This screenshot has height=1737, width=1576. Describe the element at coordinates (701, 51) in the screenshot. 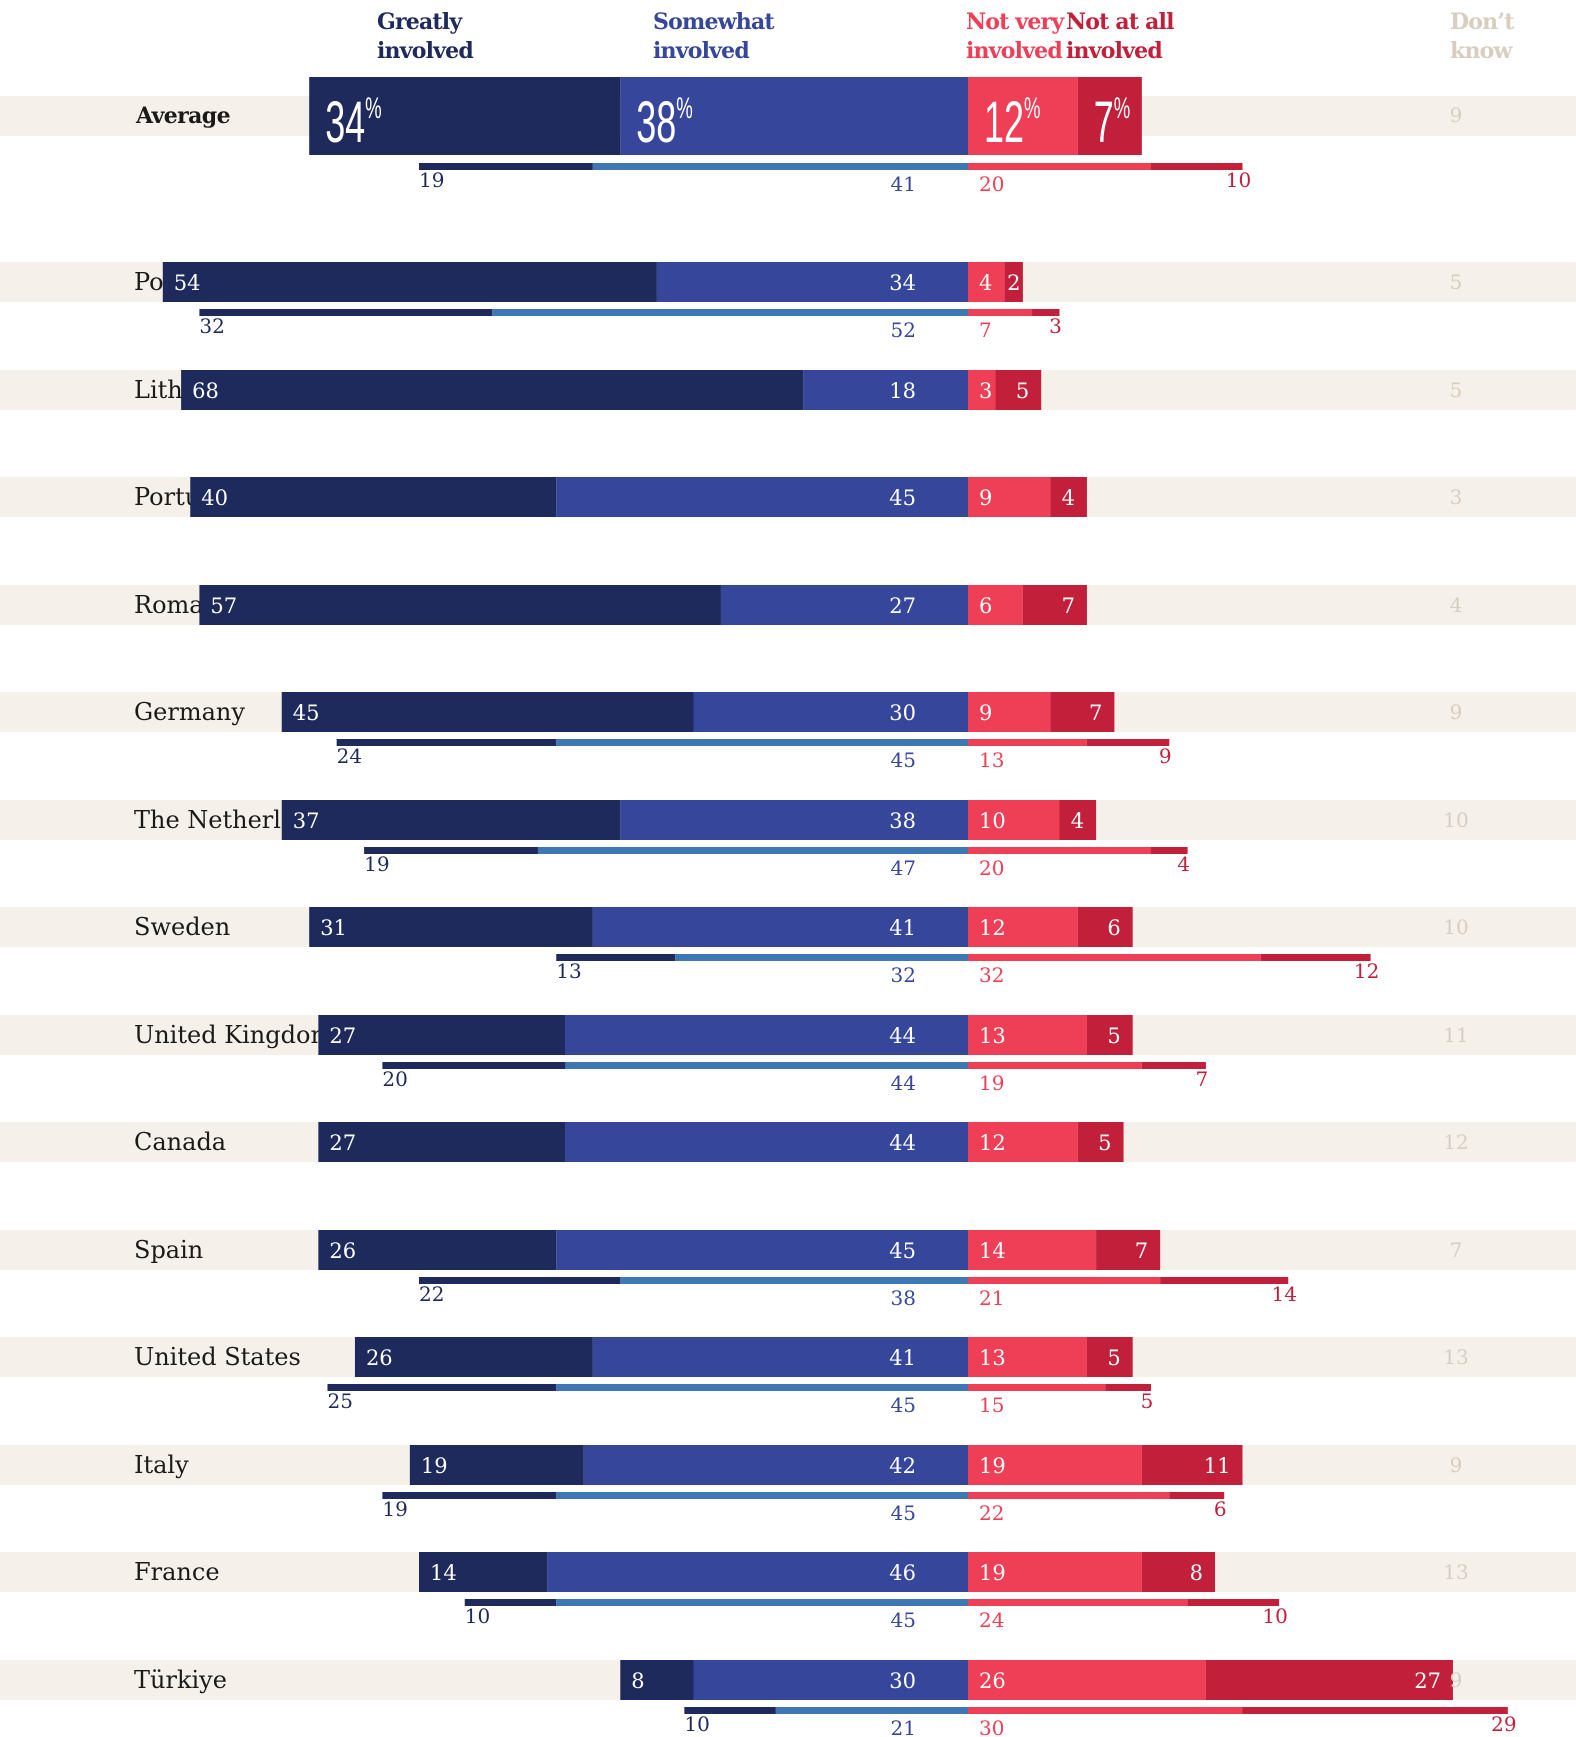

I see `legend-label: involved` at that location.